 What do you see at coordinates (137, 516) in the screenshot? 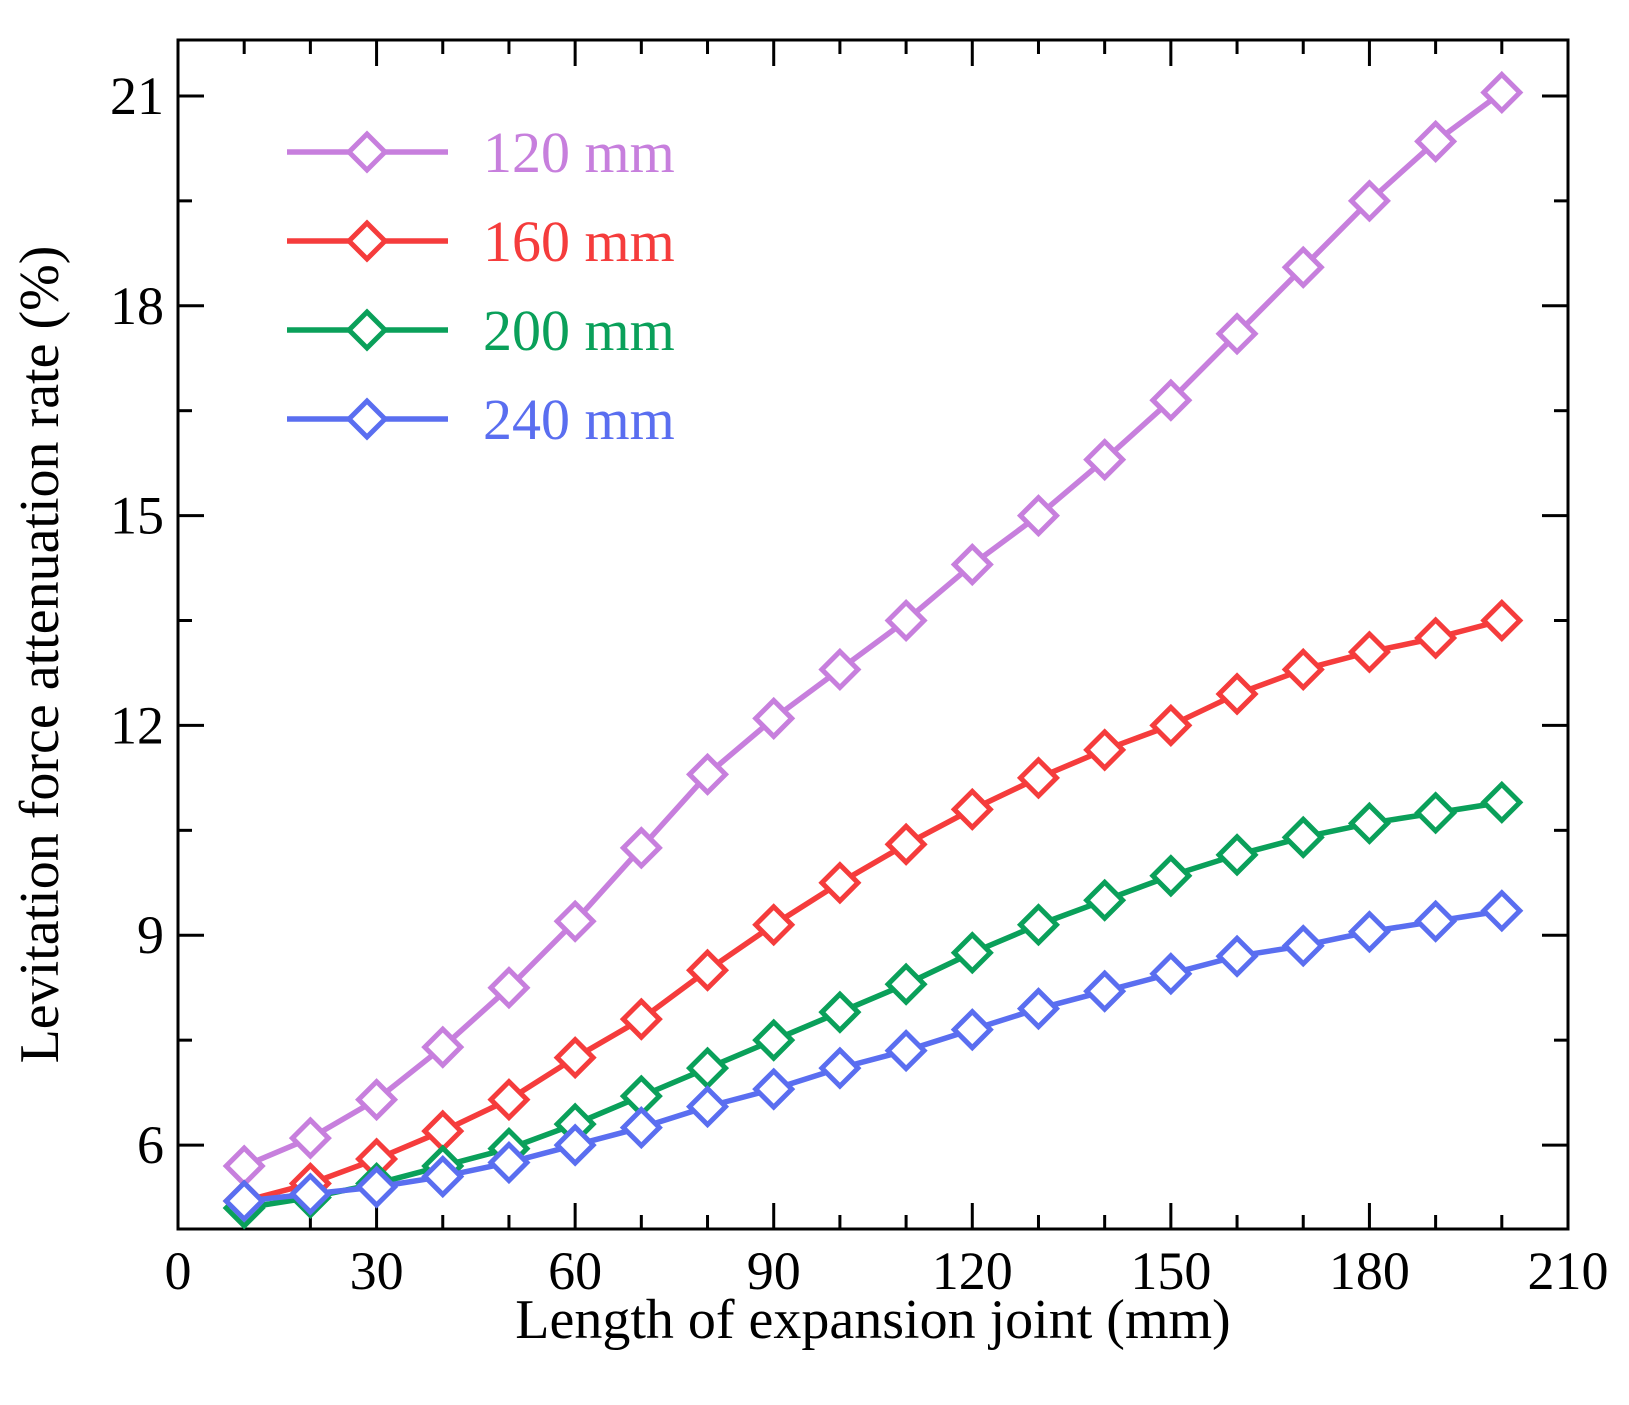
I see `y-tick-label: 15` at bounding box center [137, 516].